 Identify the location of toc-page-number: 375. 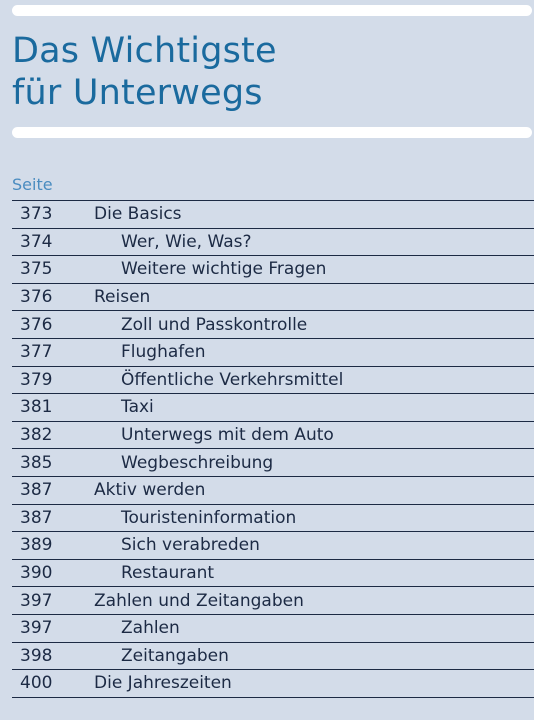
(36, 269).